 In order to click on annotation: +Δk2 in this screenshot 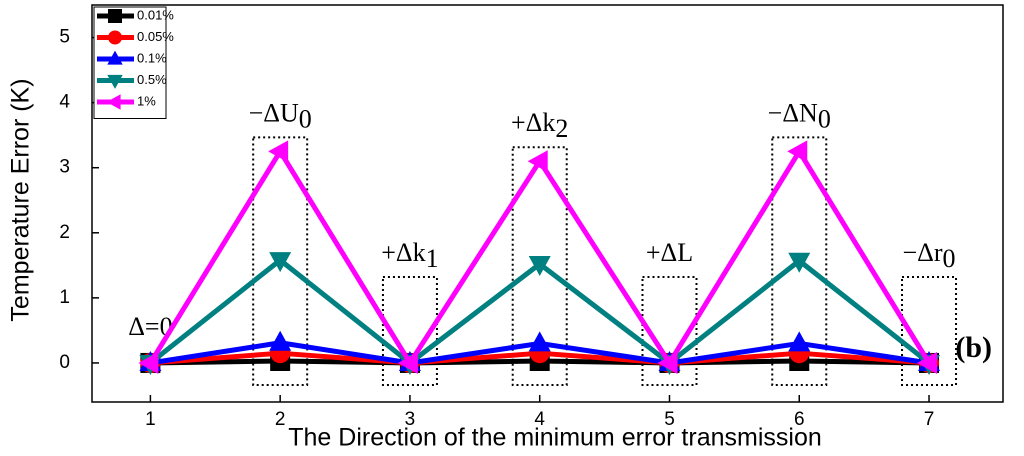, I will do `click(539, 125)`.